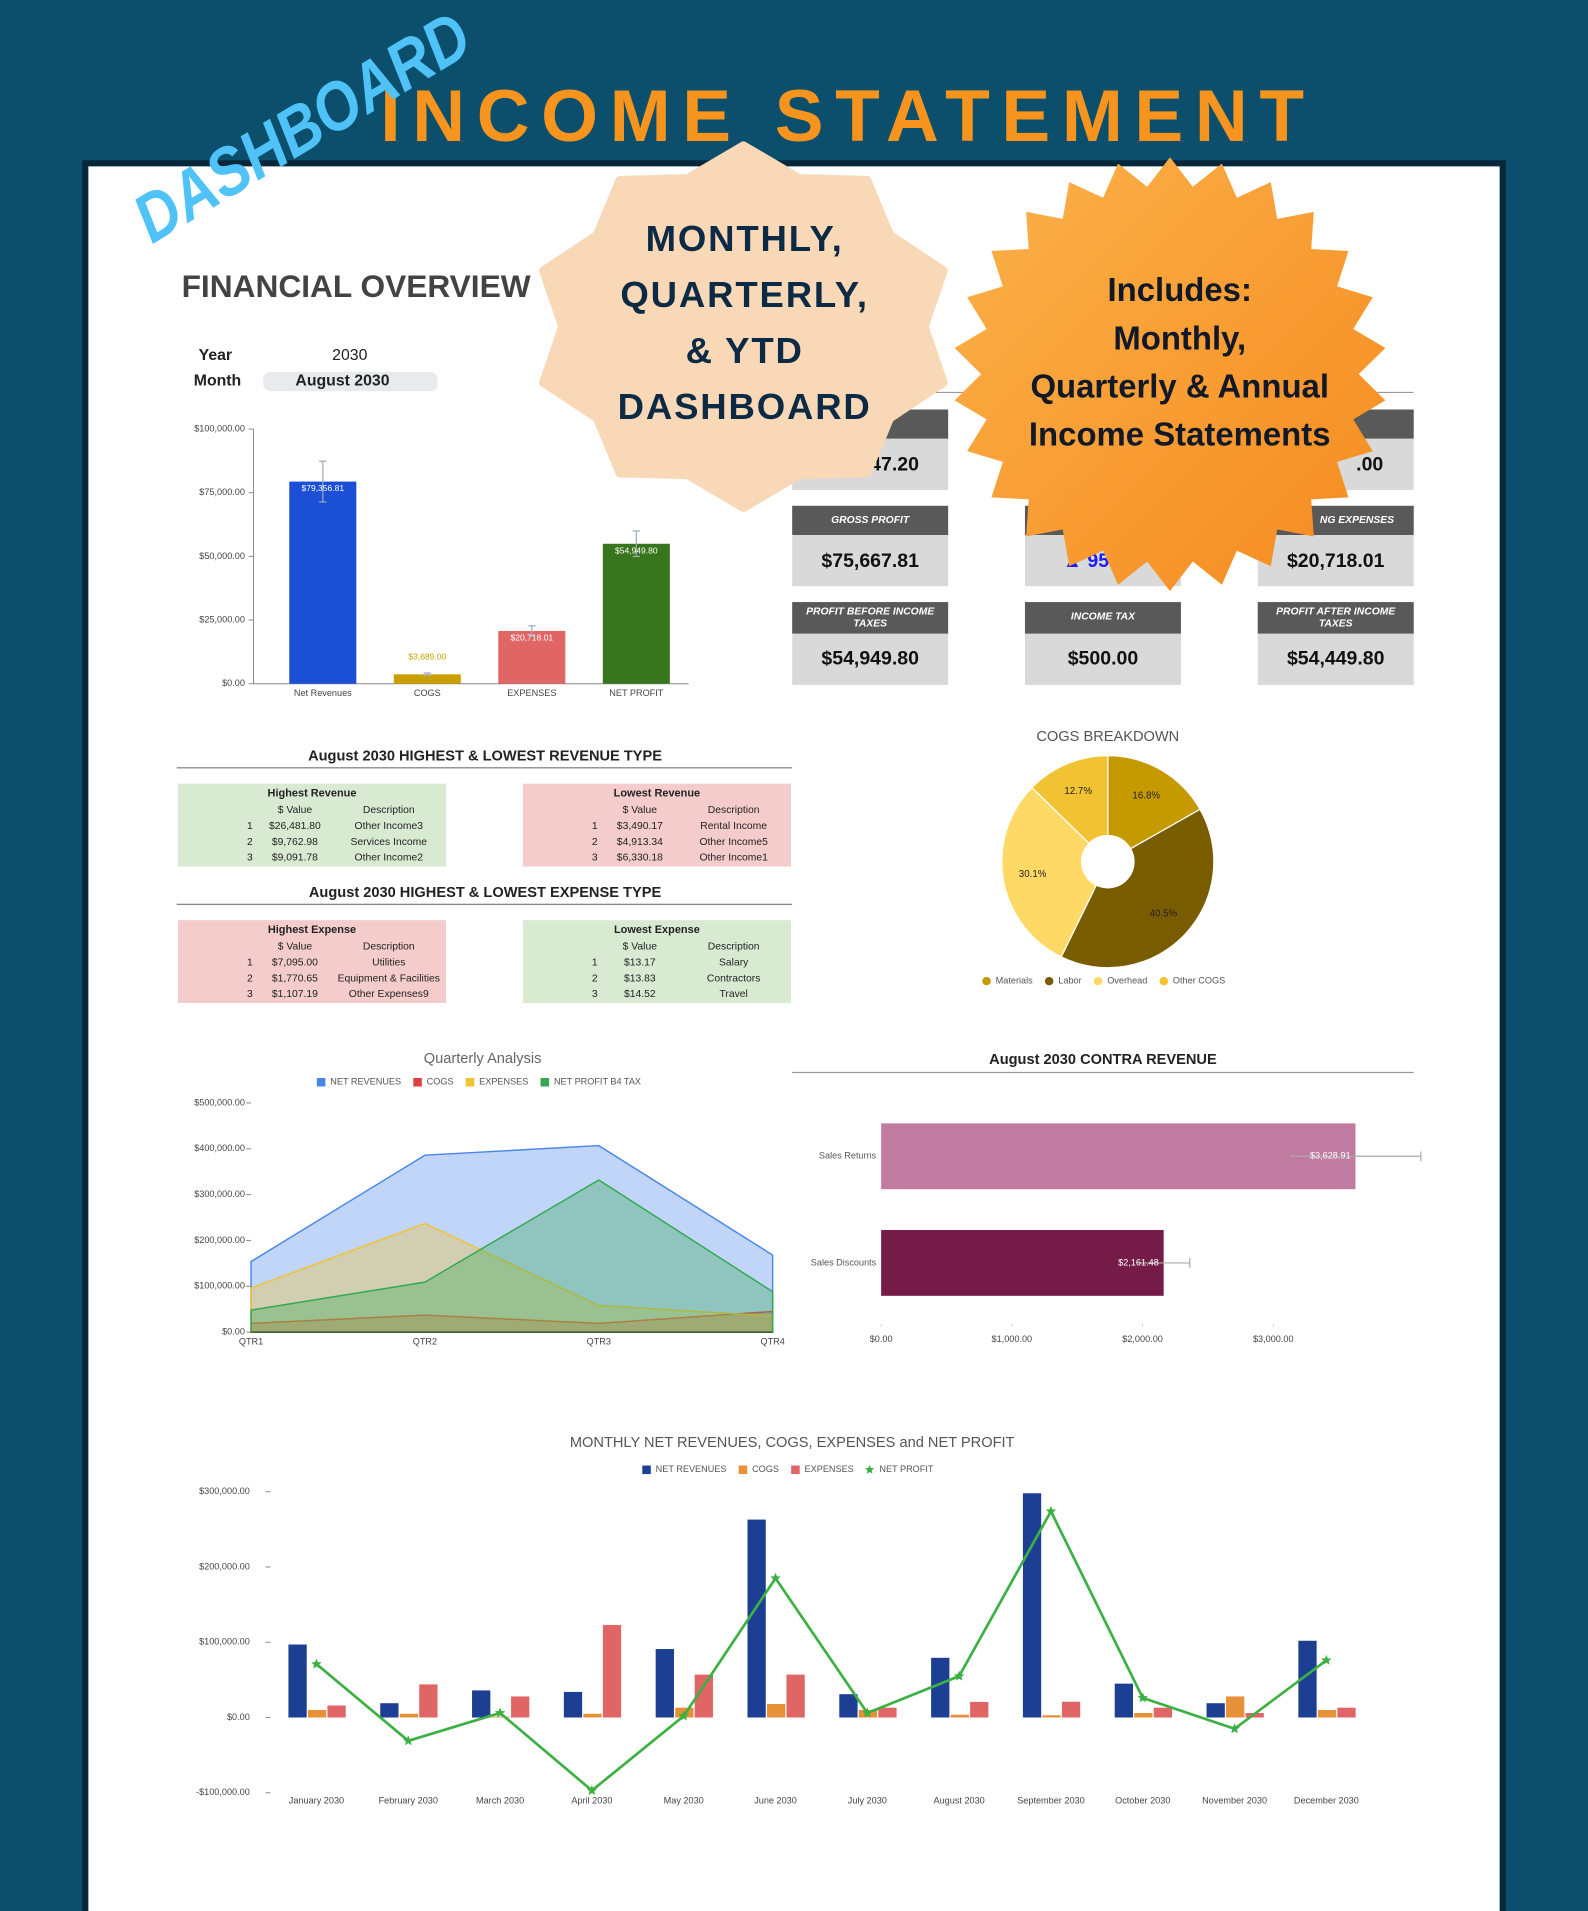 The width and height of the screenshot is (1588, 1911). Describe the element at coordinates (734, 963) in the screenshot. I see `description: Salary` at that location.